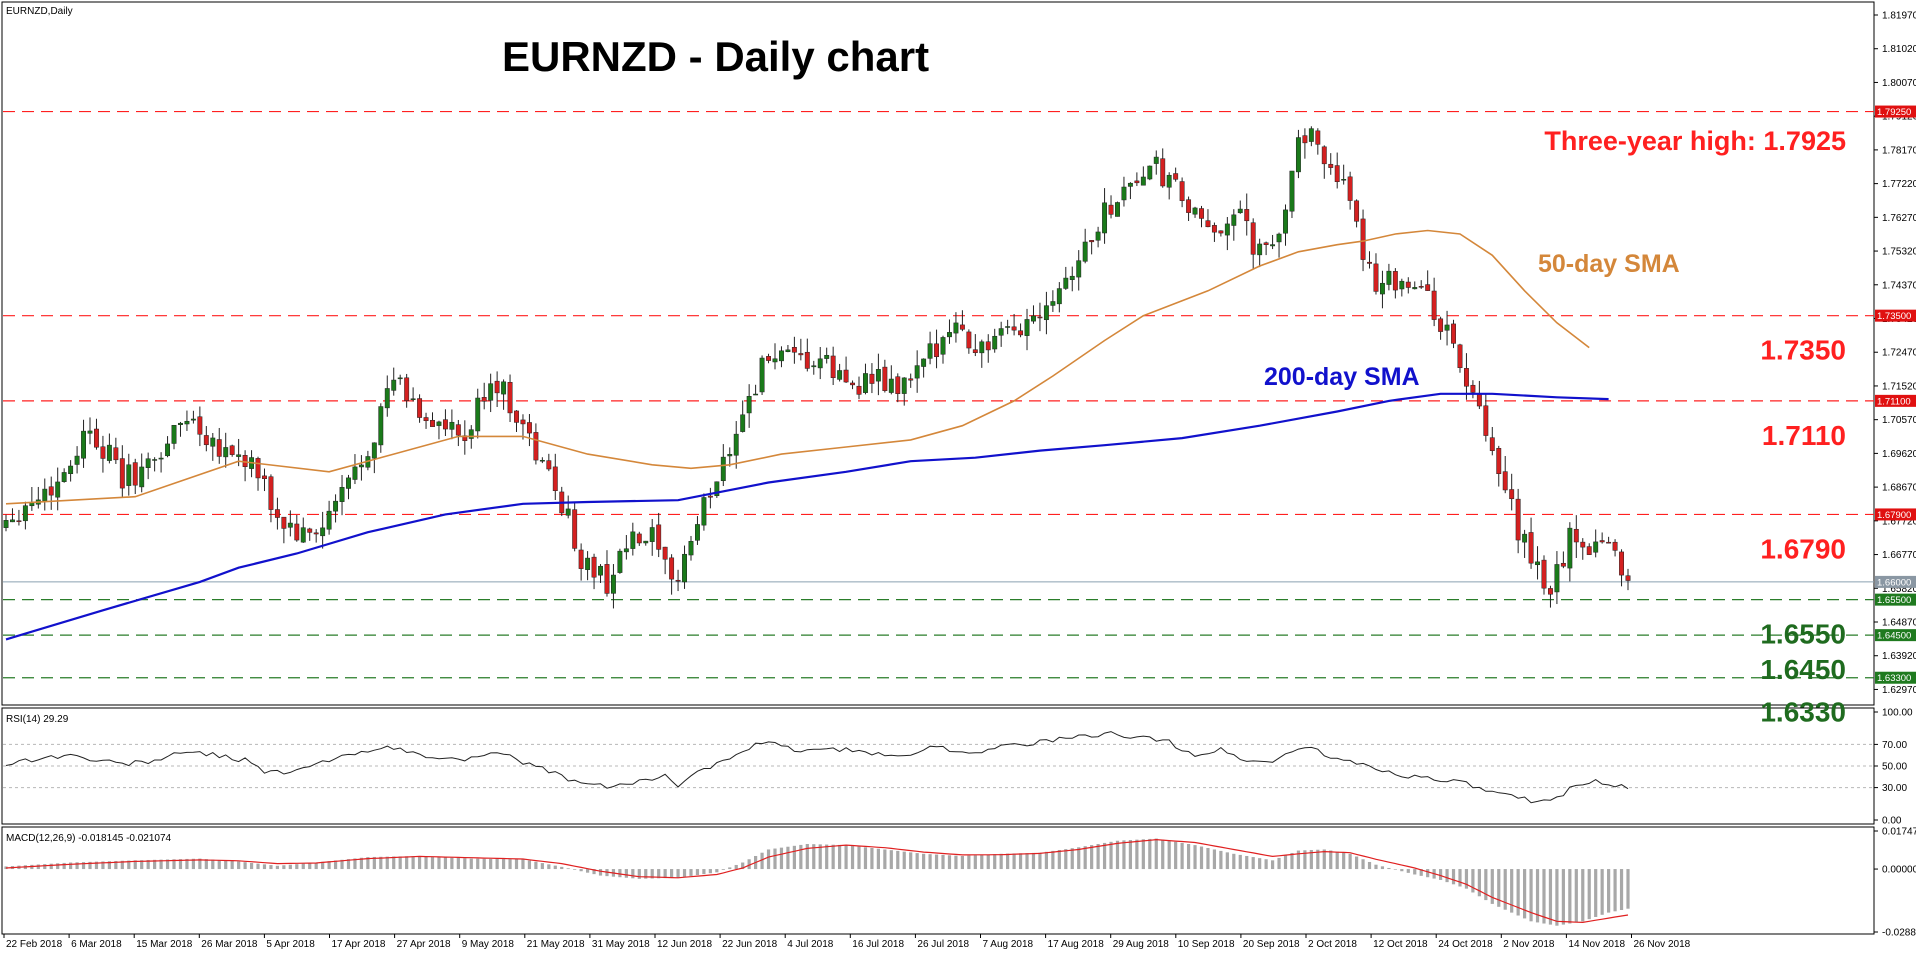 The height and width of the screenshot is (955, 1916). Describe the element at coordinates (290, 944) in the screenshot. I see `time-tick-label: 5 Apr 2018` at that location.